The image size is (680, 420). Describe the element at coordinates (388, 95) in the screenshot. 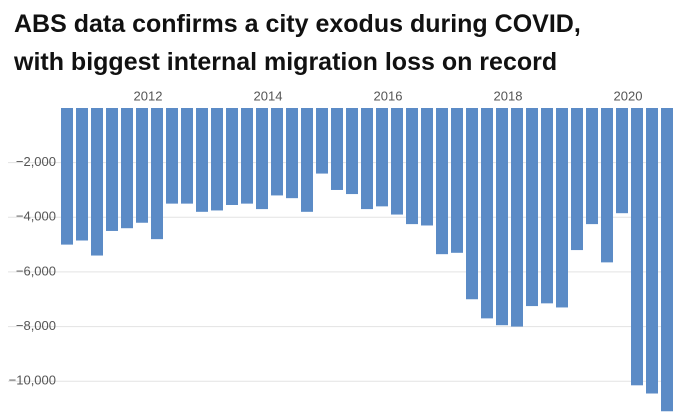

I see `x-tick-label: 2016` at that location.